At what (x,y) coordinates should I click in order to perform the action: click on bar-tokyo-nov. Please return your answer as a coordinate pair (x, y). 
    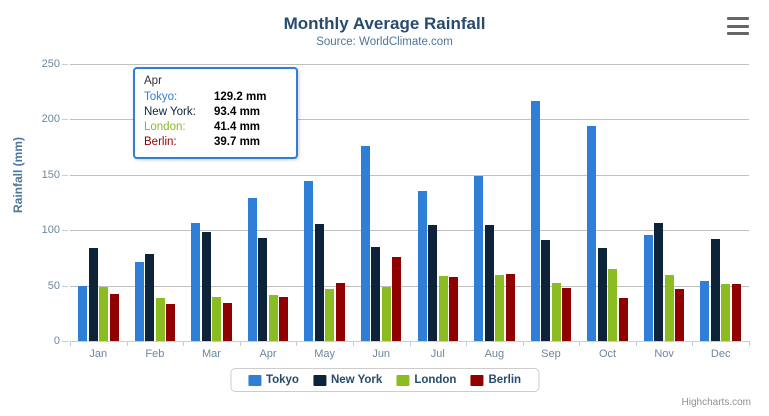
    Looking at the image, I should click on (648, 288).